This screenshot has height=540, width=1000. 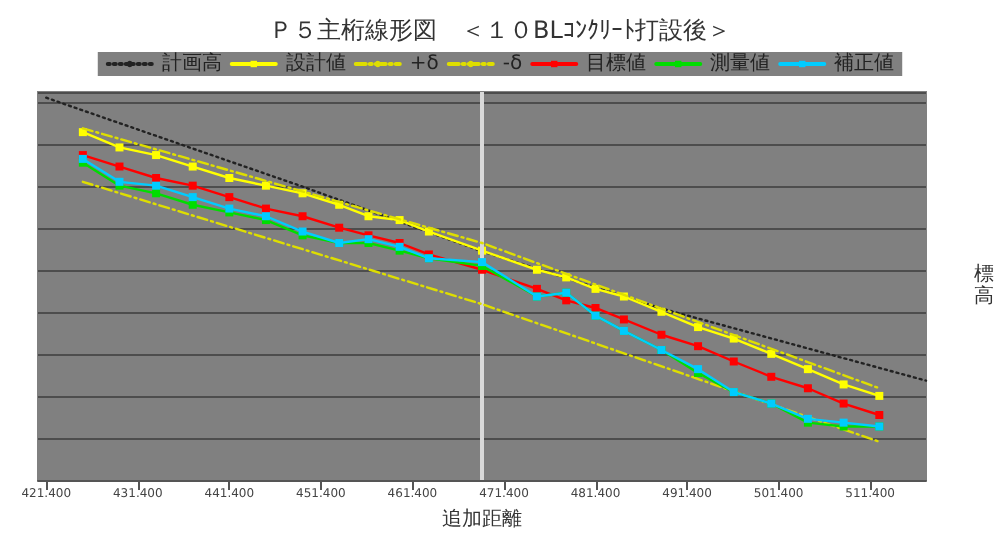 I want to click on legend-label: 目標値, so click(x=616, y=63).